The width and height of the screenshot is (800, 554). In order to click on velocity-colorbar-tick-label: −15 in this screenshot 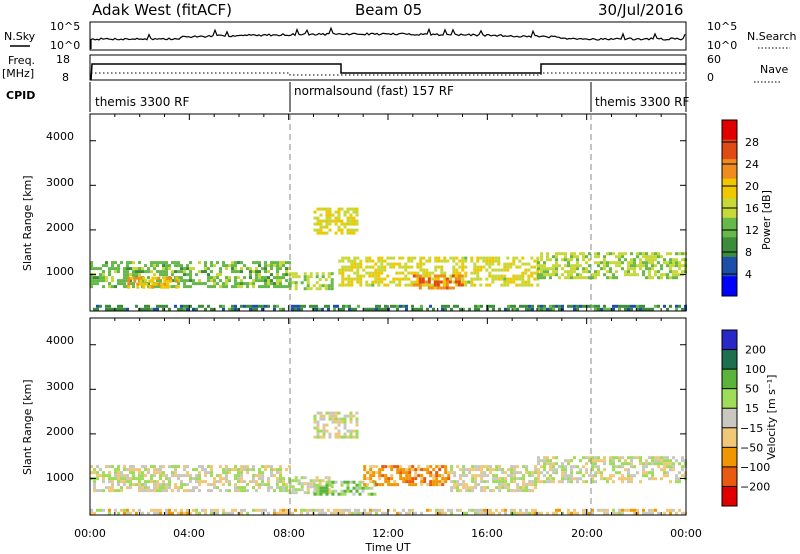, I will do `click(751, 428)`.